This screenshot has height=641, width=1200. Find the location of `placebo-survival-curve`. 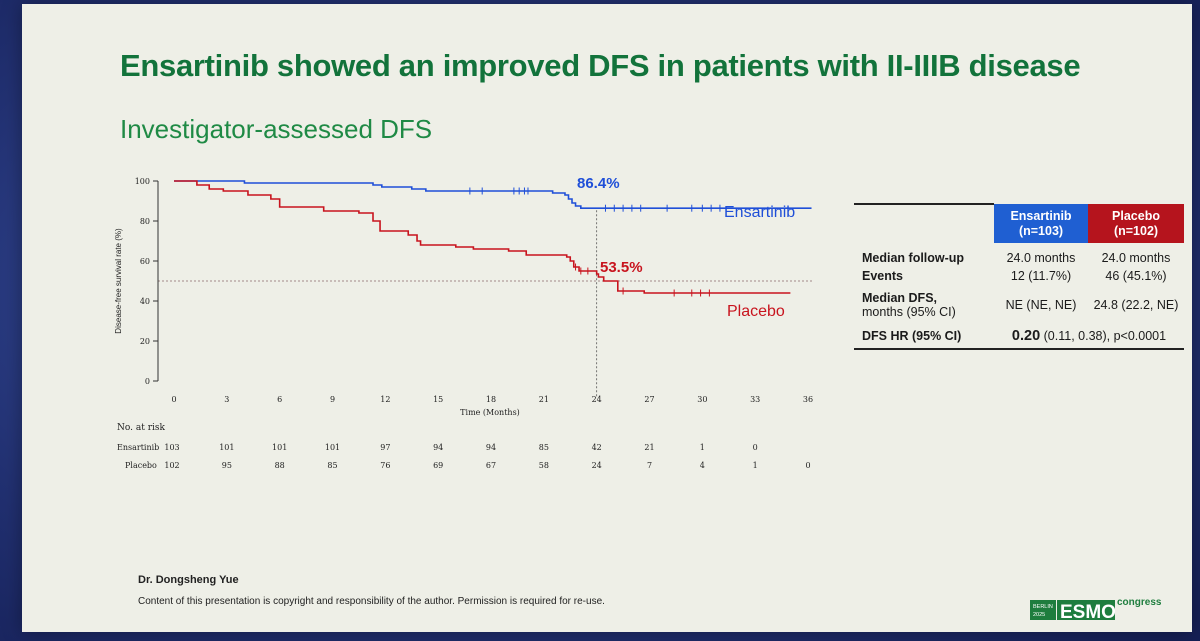

placebo-survival-curve is located at coordinates (482, 237).